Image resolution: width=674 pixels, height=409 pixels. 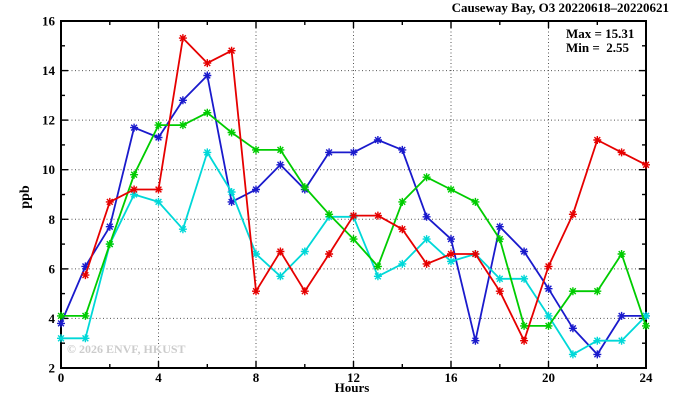 I want to click on max-min-annotation: Max = 15.31 Min = 2.55, so click(x=600, y=41).